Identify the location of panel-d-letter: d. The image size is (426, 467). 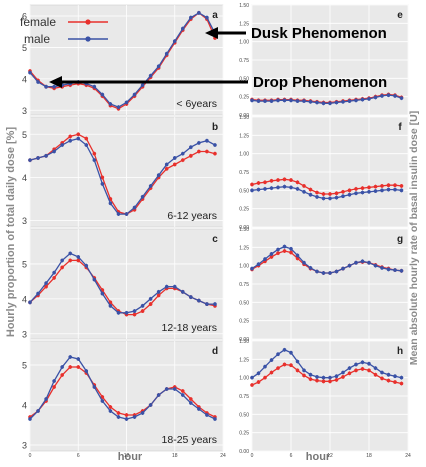
(215, 351).